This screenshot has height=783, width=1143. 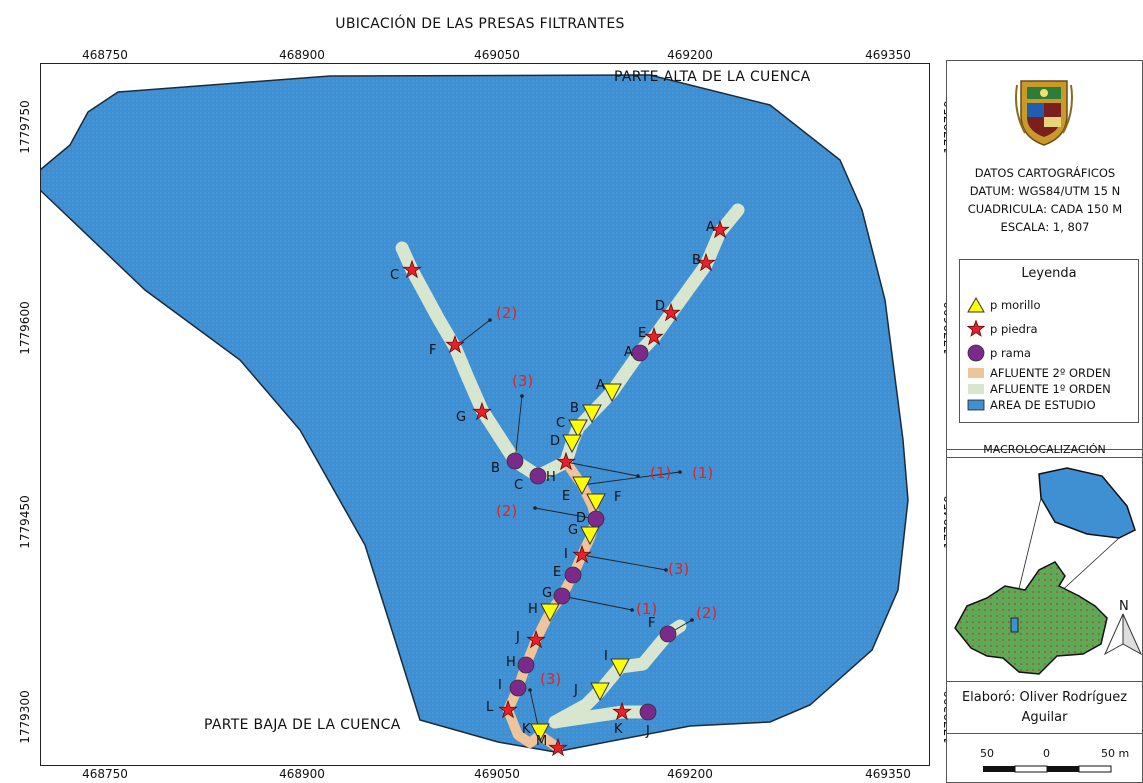 What do you see at coordinates (987, 753) in the screenshot?
I see `scale-label: 50` at bounding box center [987, 753].